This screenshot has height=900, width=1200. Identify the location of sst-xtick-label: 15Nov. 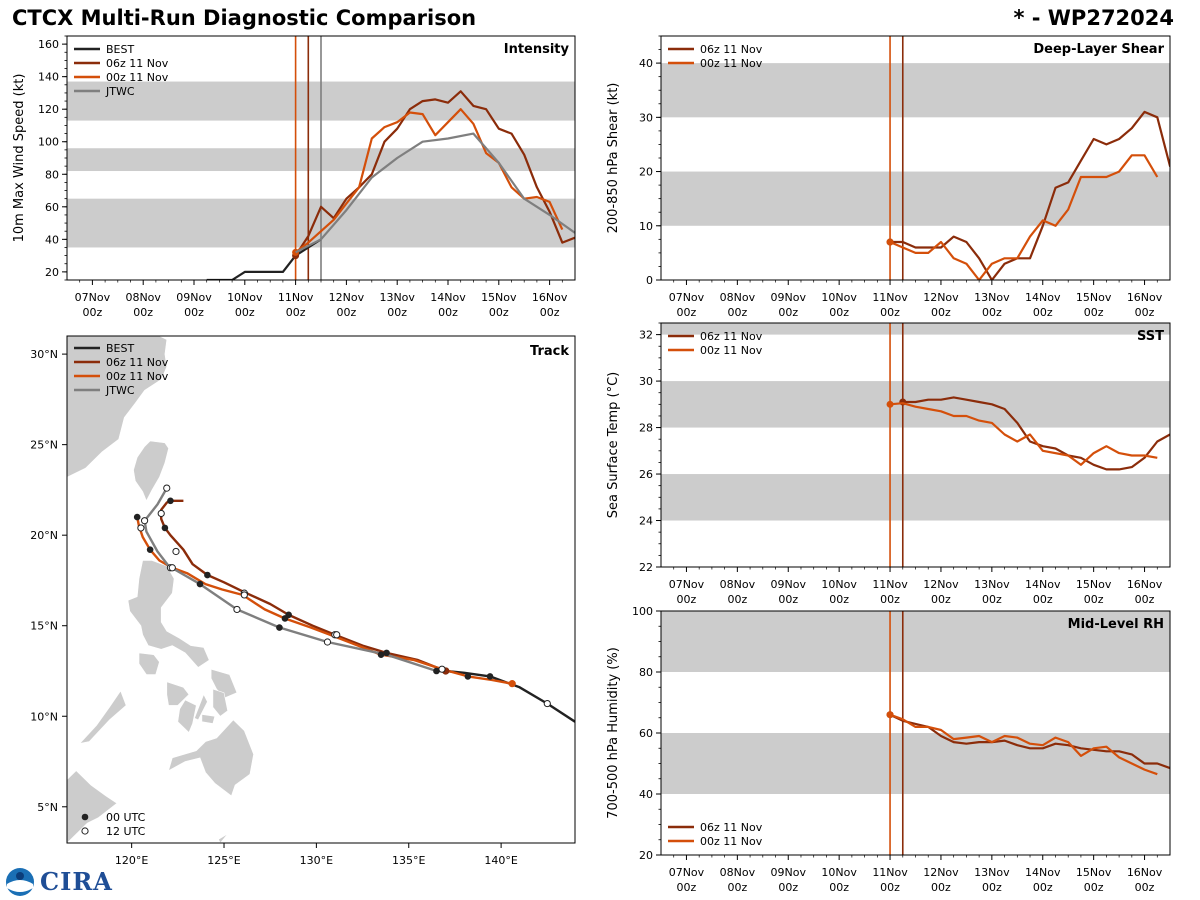
(1094, 584).